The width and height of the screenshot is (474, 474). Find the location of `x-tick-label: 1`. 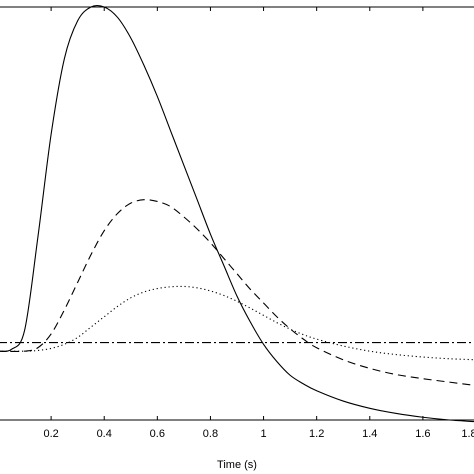

x-tick-label: 1 is located at coordinates (263, 434).